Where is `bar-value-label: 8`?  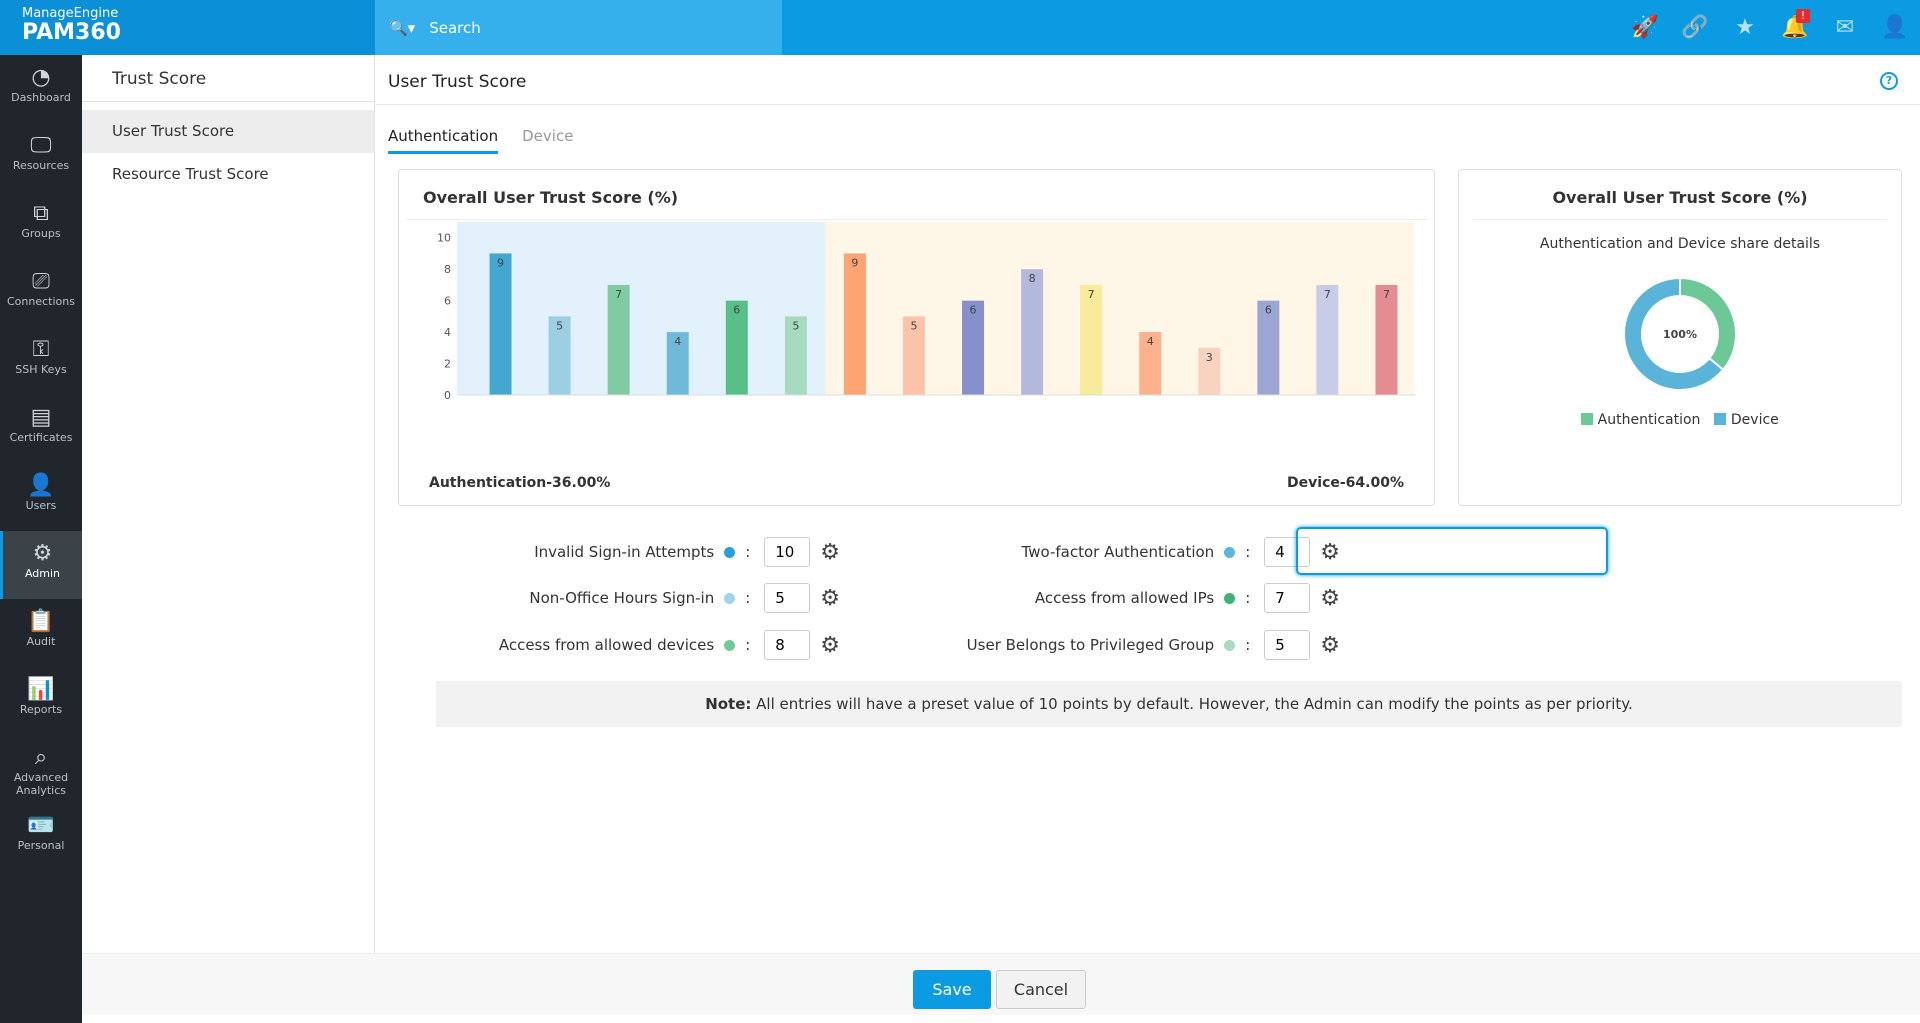 bar-value-label: 8 is located at coordinates (1032, 278).